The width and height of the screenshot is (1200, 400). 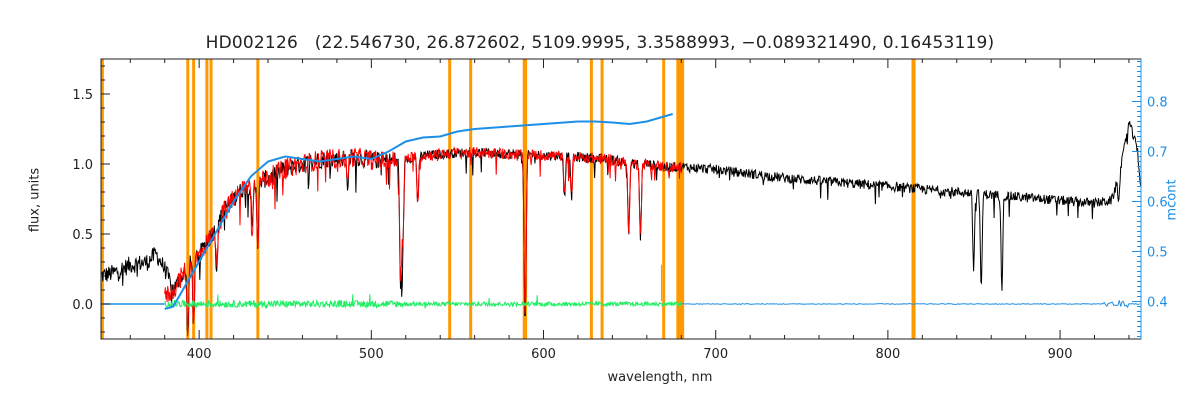 What do you see at coordinates (1157, 153) in the screenshot?
I see `y2-tick-label: 0.7` at bounding box center [1157, 153].